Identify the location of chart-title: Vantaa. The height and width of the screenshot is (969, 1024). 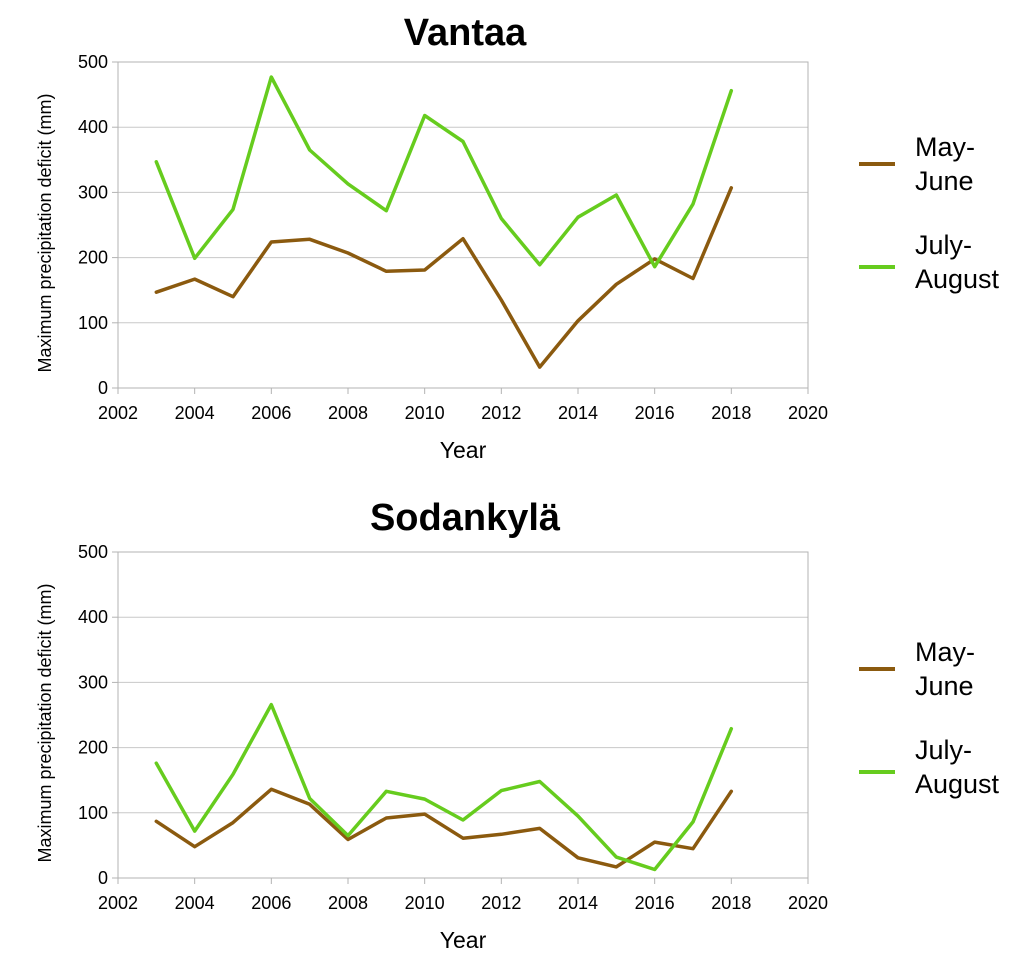
(465, 33).